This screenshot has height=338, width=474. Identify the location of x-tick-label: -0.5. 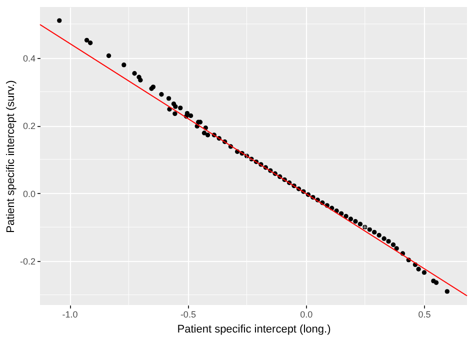
(188, 315).